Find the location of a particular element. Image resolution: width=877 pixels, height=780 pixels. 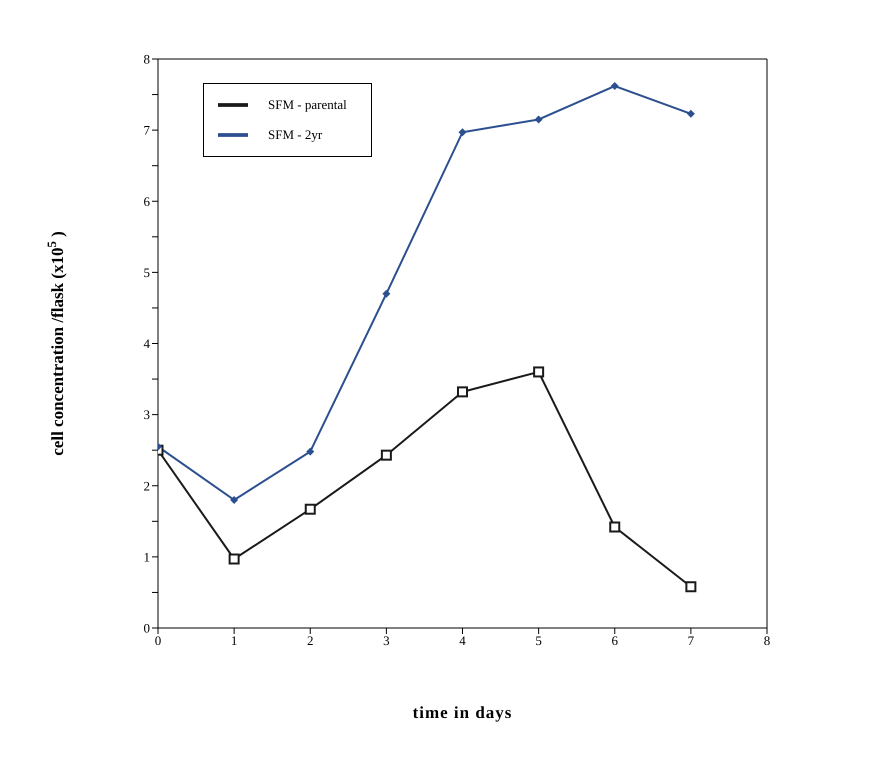

legend-label: SFM - 2yr is located at coordinates (295, 134).